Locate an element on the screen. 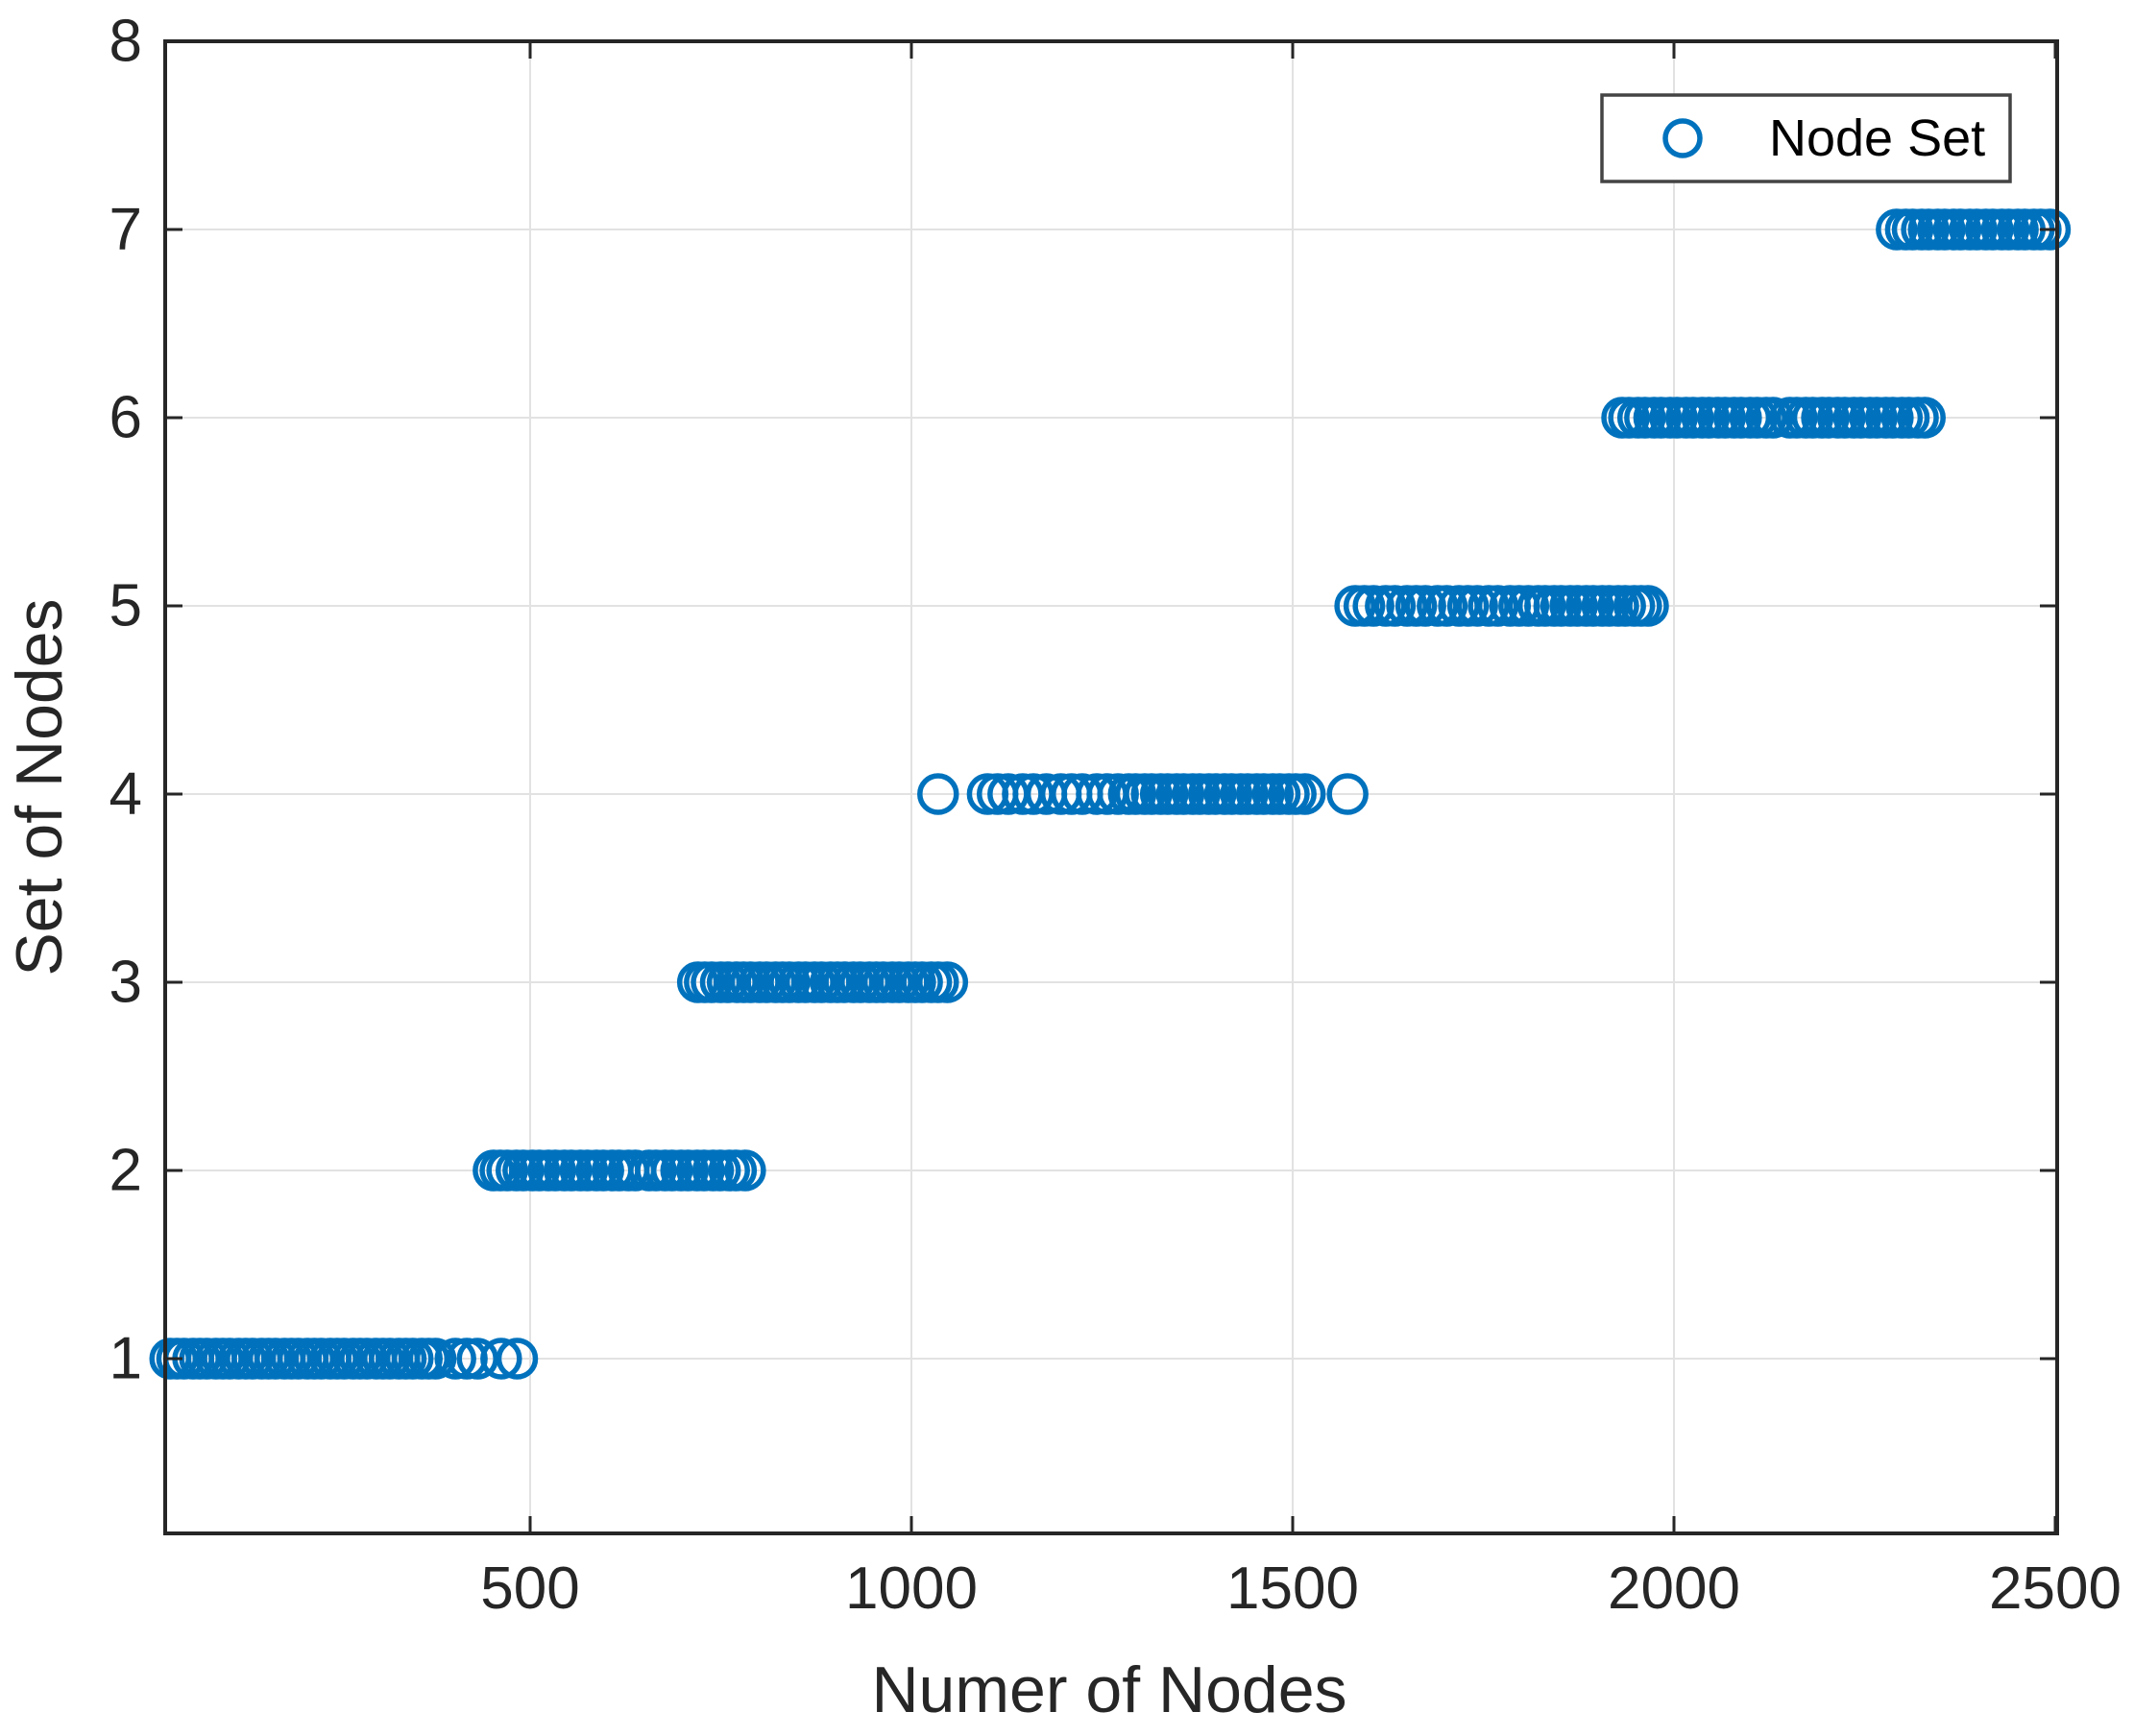 The image size is (2134, 1736). legend-label: Node Set is located at coordinates (1877, 138).